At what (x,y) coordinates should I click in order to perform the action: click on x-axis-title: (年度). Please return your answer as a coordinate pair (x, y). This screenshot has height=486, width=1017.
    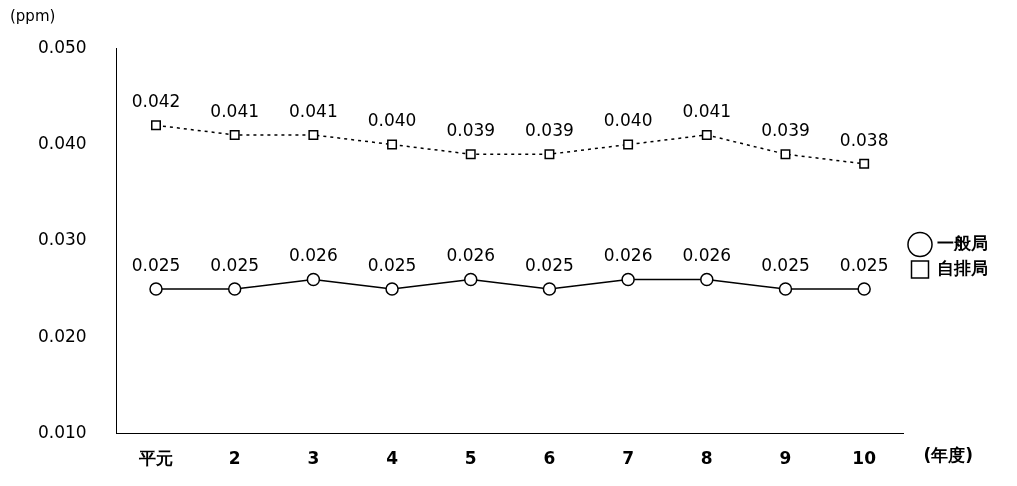
    Looking at the image, I should click on (948, 454).